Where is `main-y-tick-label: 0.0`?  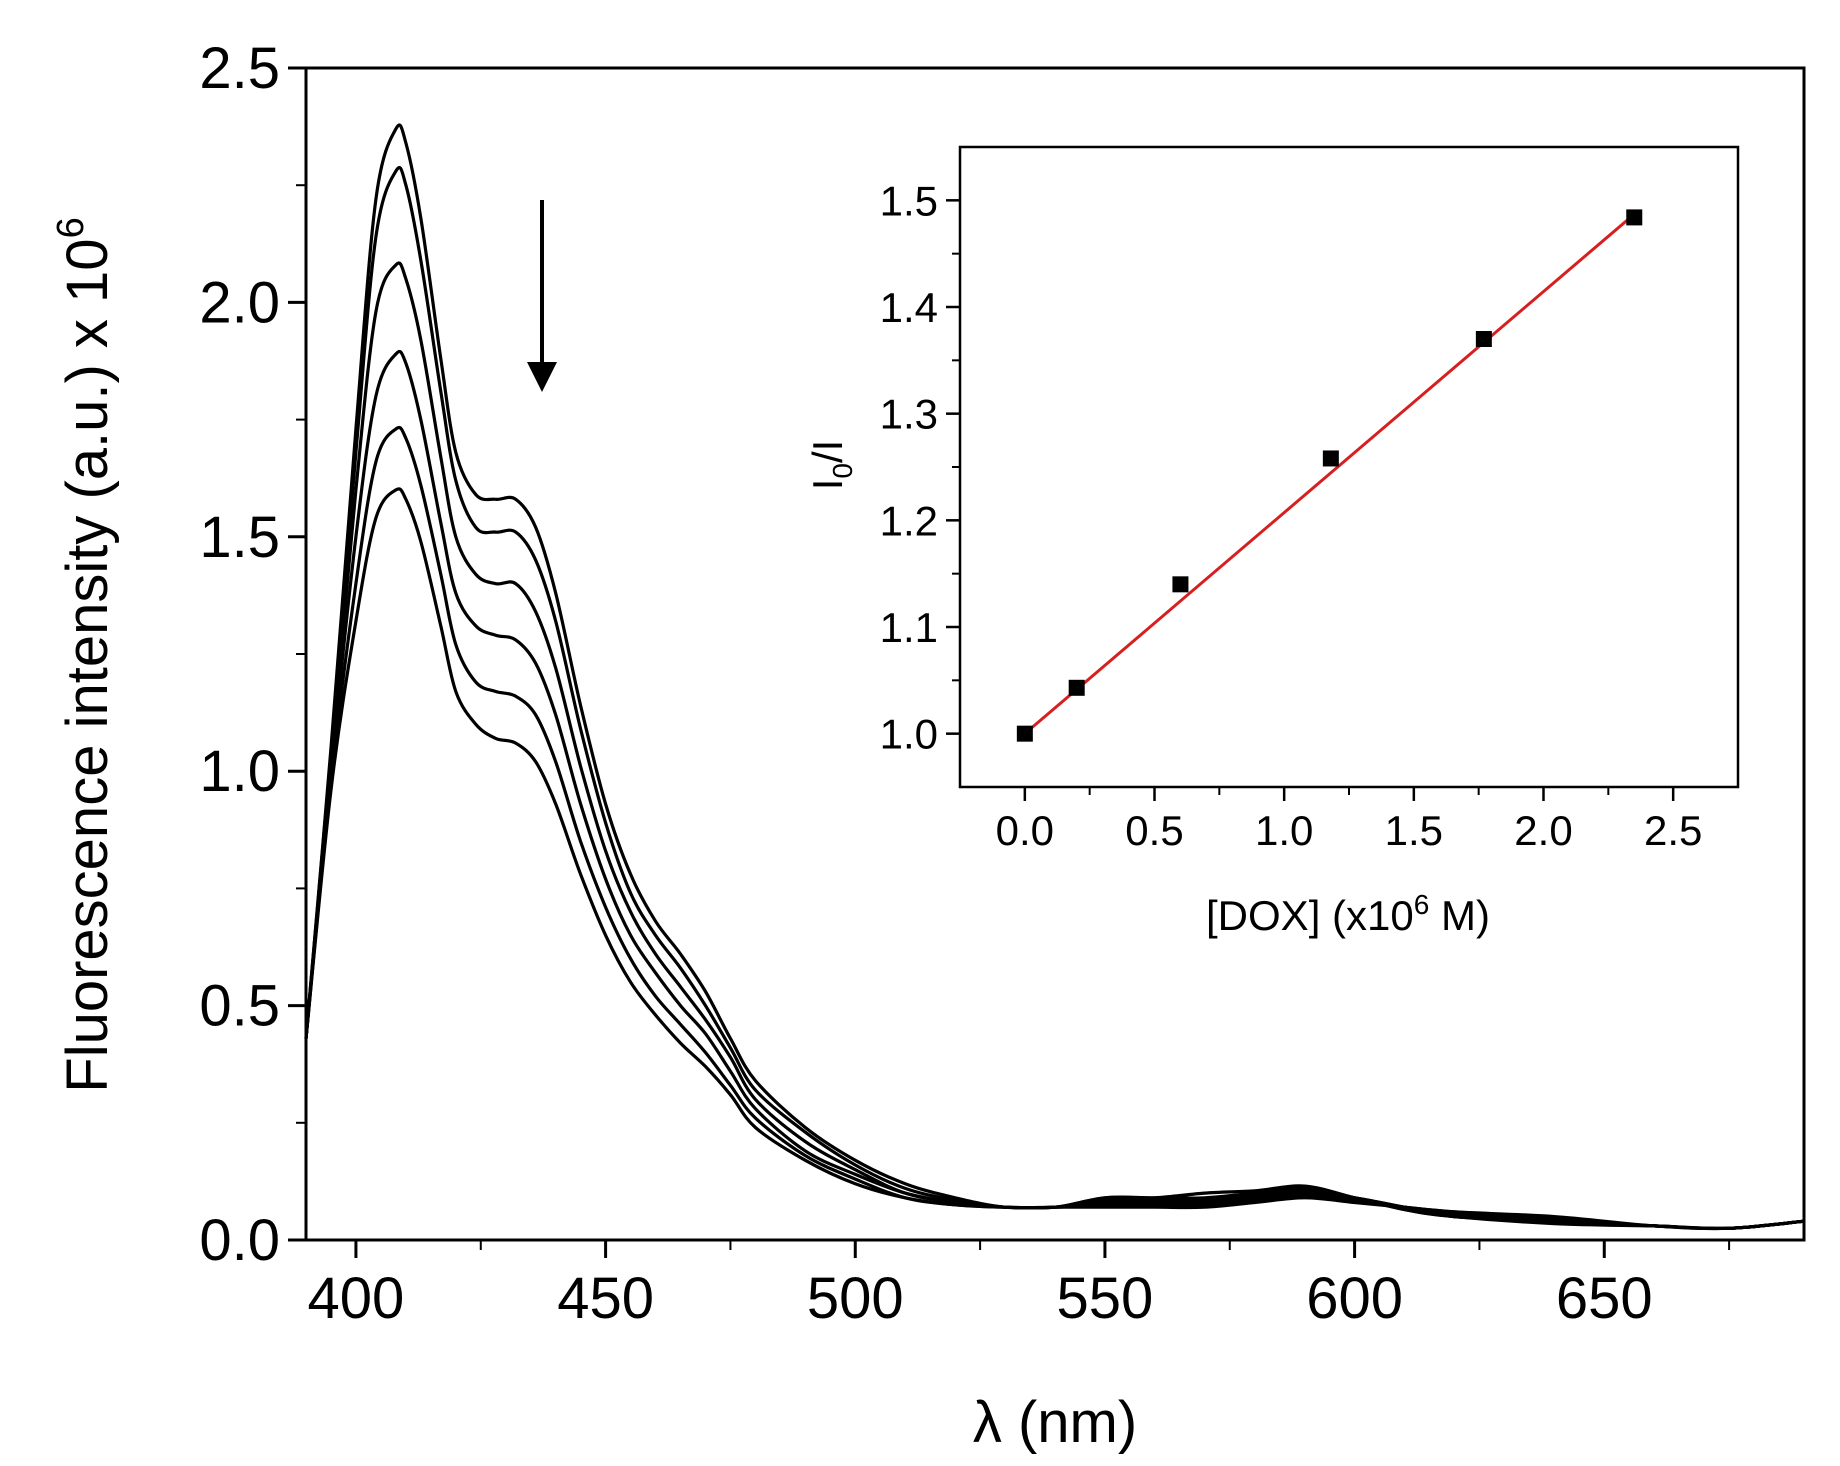 main-y-tick-label: 0.0 is located at coordinates (239, 1240).